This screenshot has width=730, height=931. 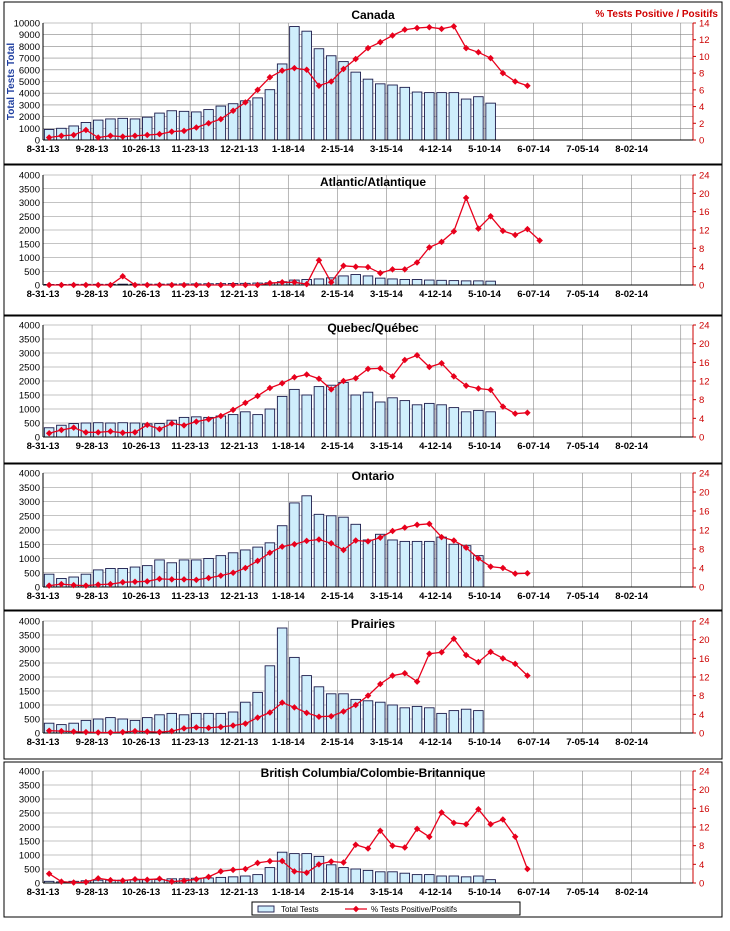 I want to click on x-tick-label: 1-18-14, so click(x=288, y=892).